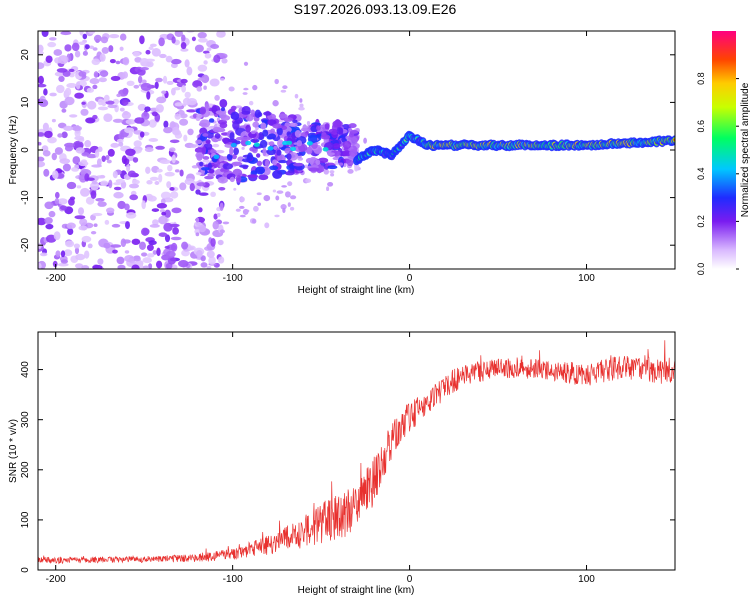 The image size is (750, 600). Describe the element at coordinates (375, 9) in the screenshot. I see `chart-title: S197.2026.093.13.09.E26` at that location.